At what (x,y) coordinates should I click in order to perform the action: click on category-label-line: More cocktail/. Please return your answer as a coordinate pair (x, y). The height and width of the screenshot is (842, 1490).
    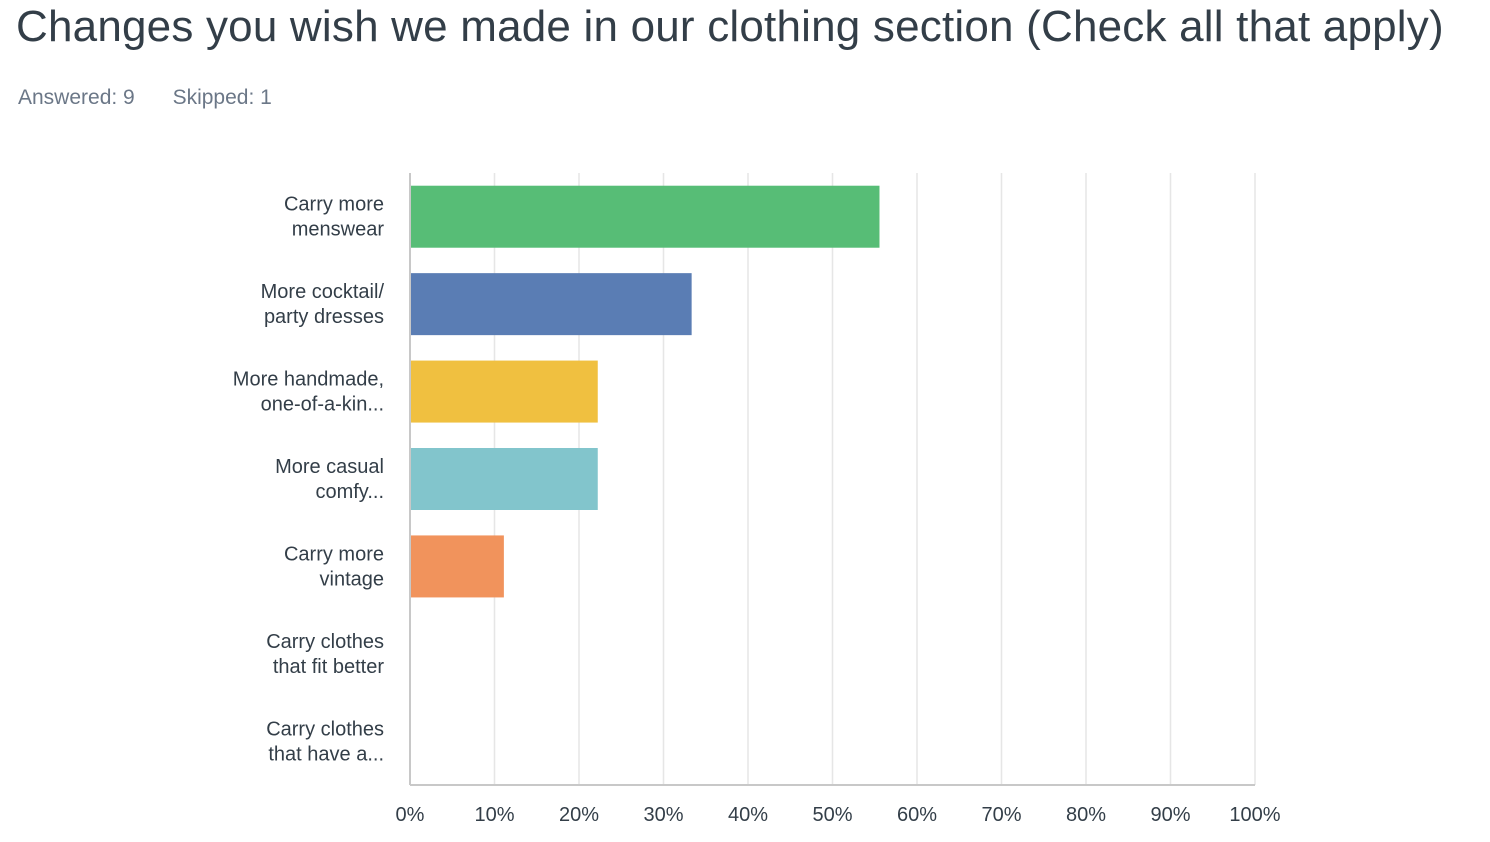
    Looking at the image, I should click on (323, 292).